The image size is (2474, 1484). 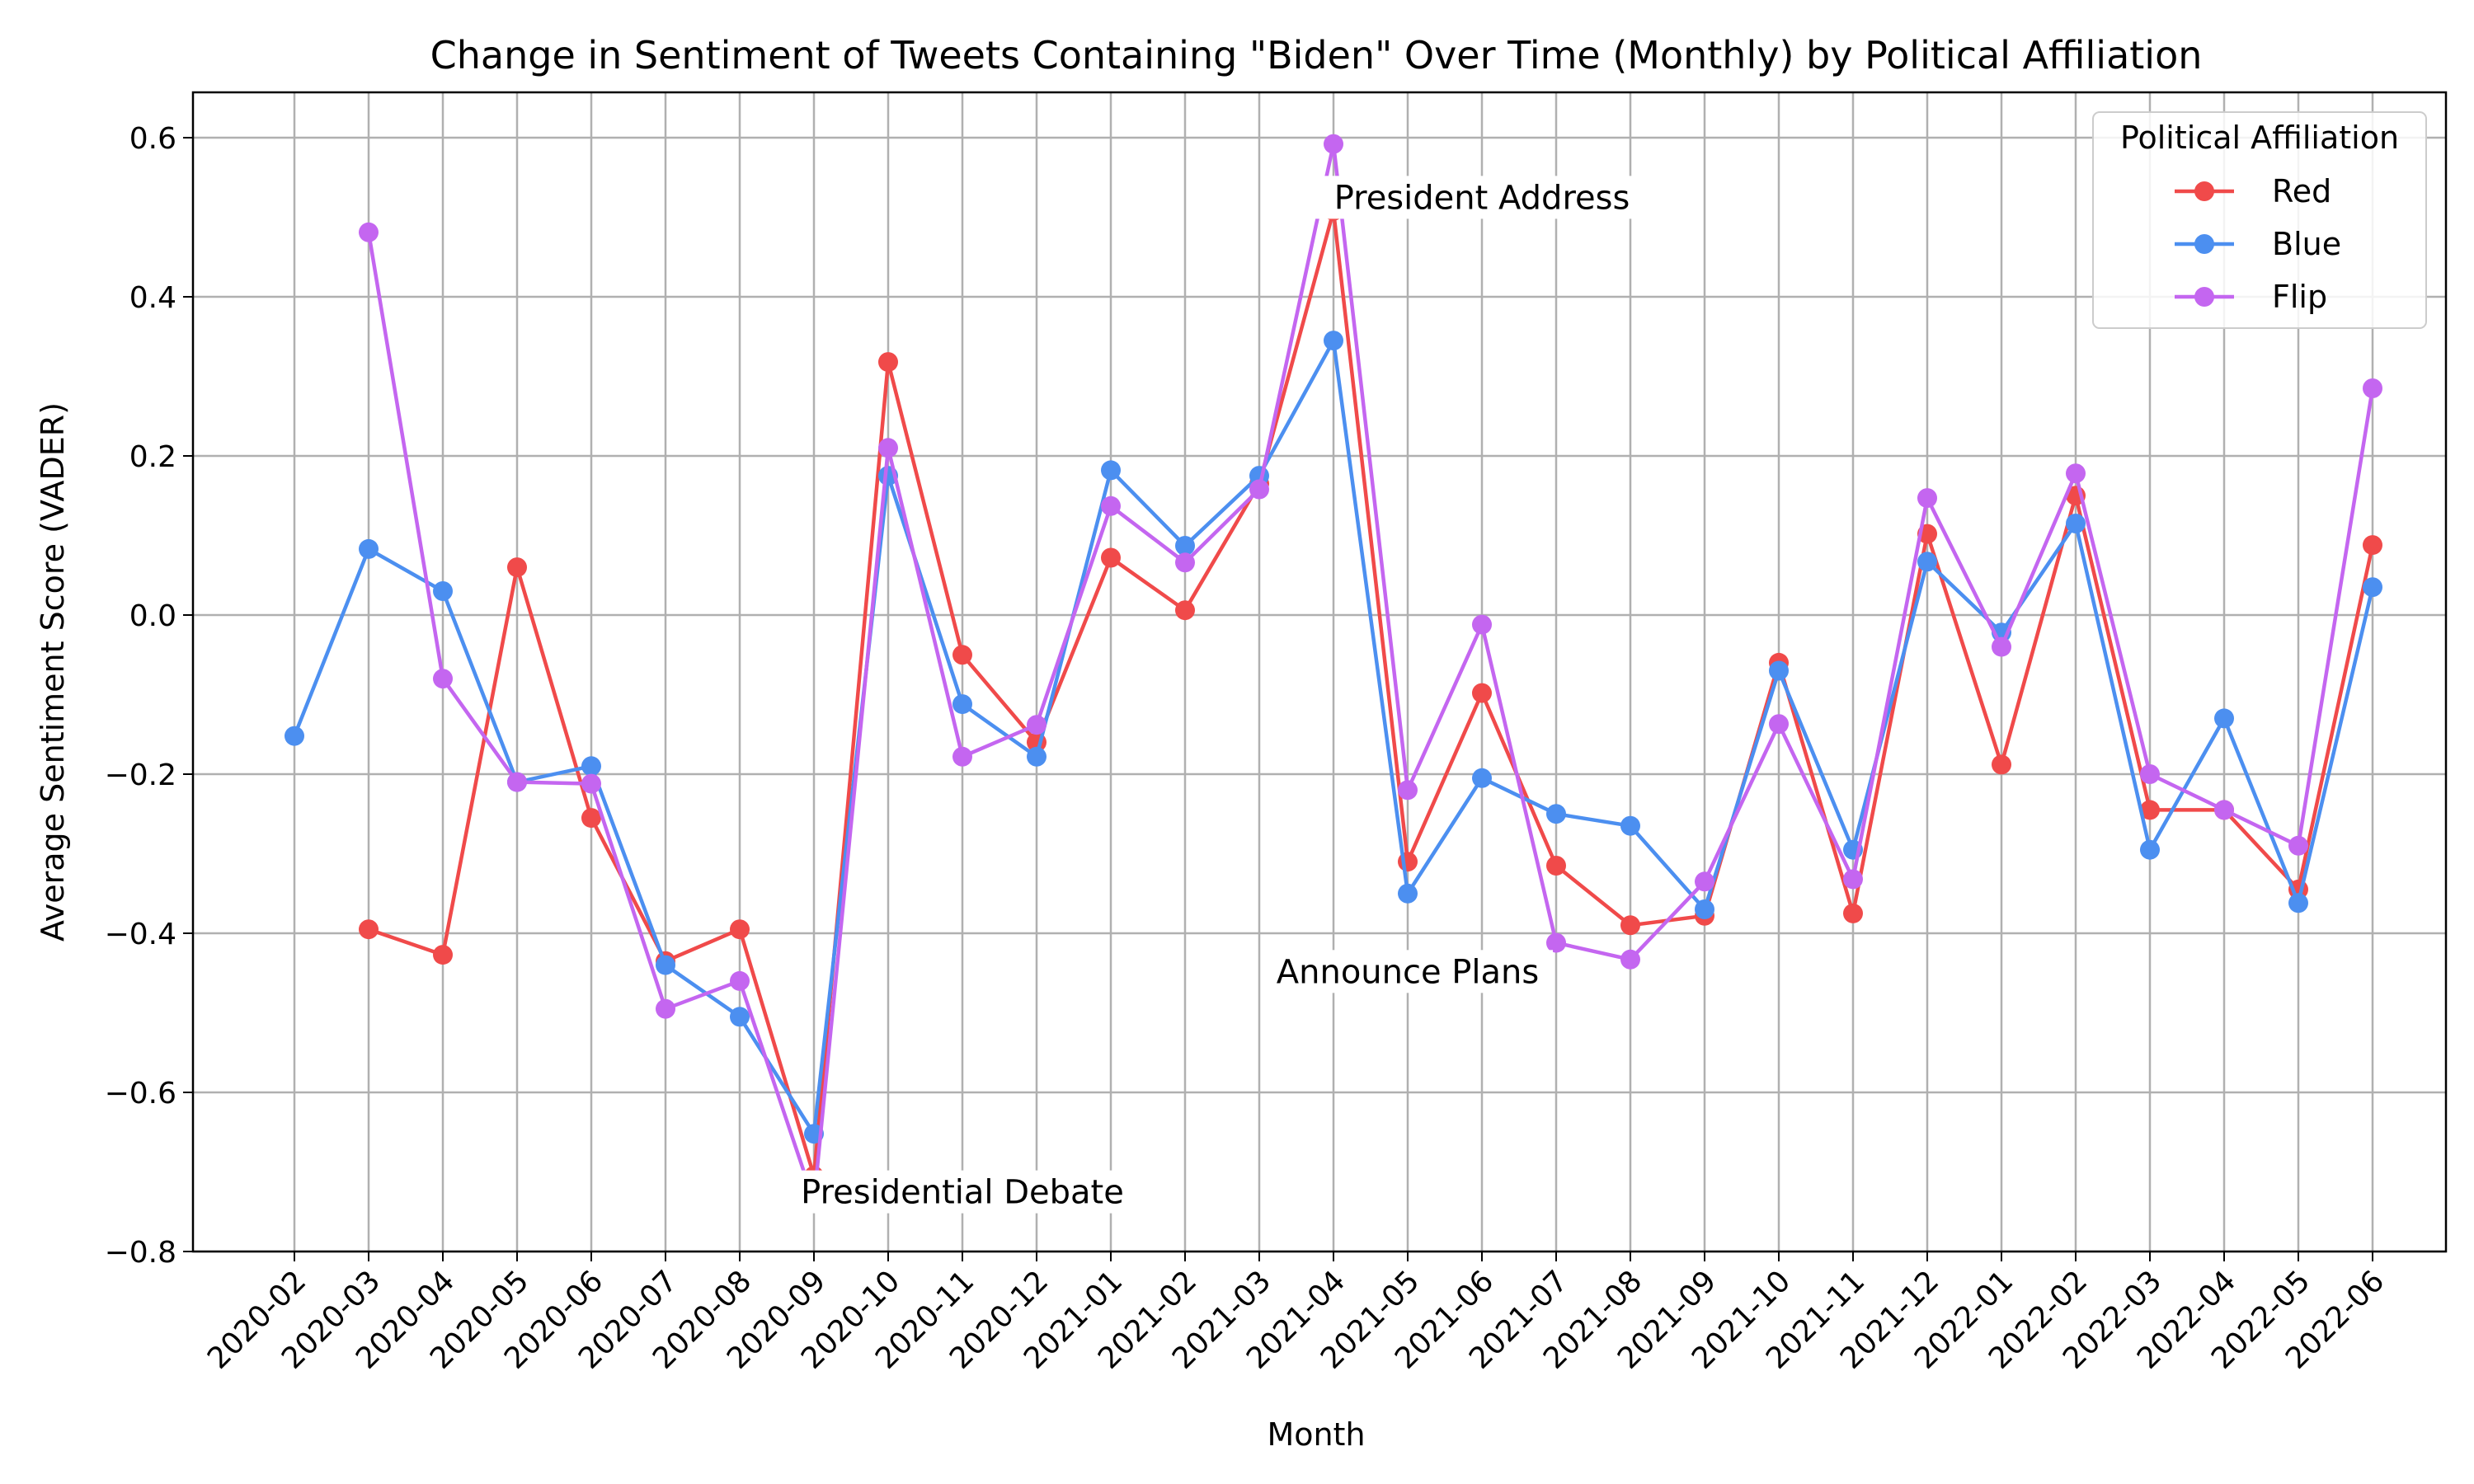 I want to click on y-tick-label: −0.8, so click(x=140, y=1253).